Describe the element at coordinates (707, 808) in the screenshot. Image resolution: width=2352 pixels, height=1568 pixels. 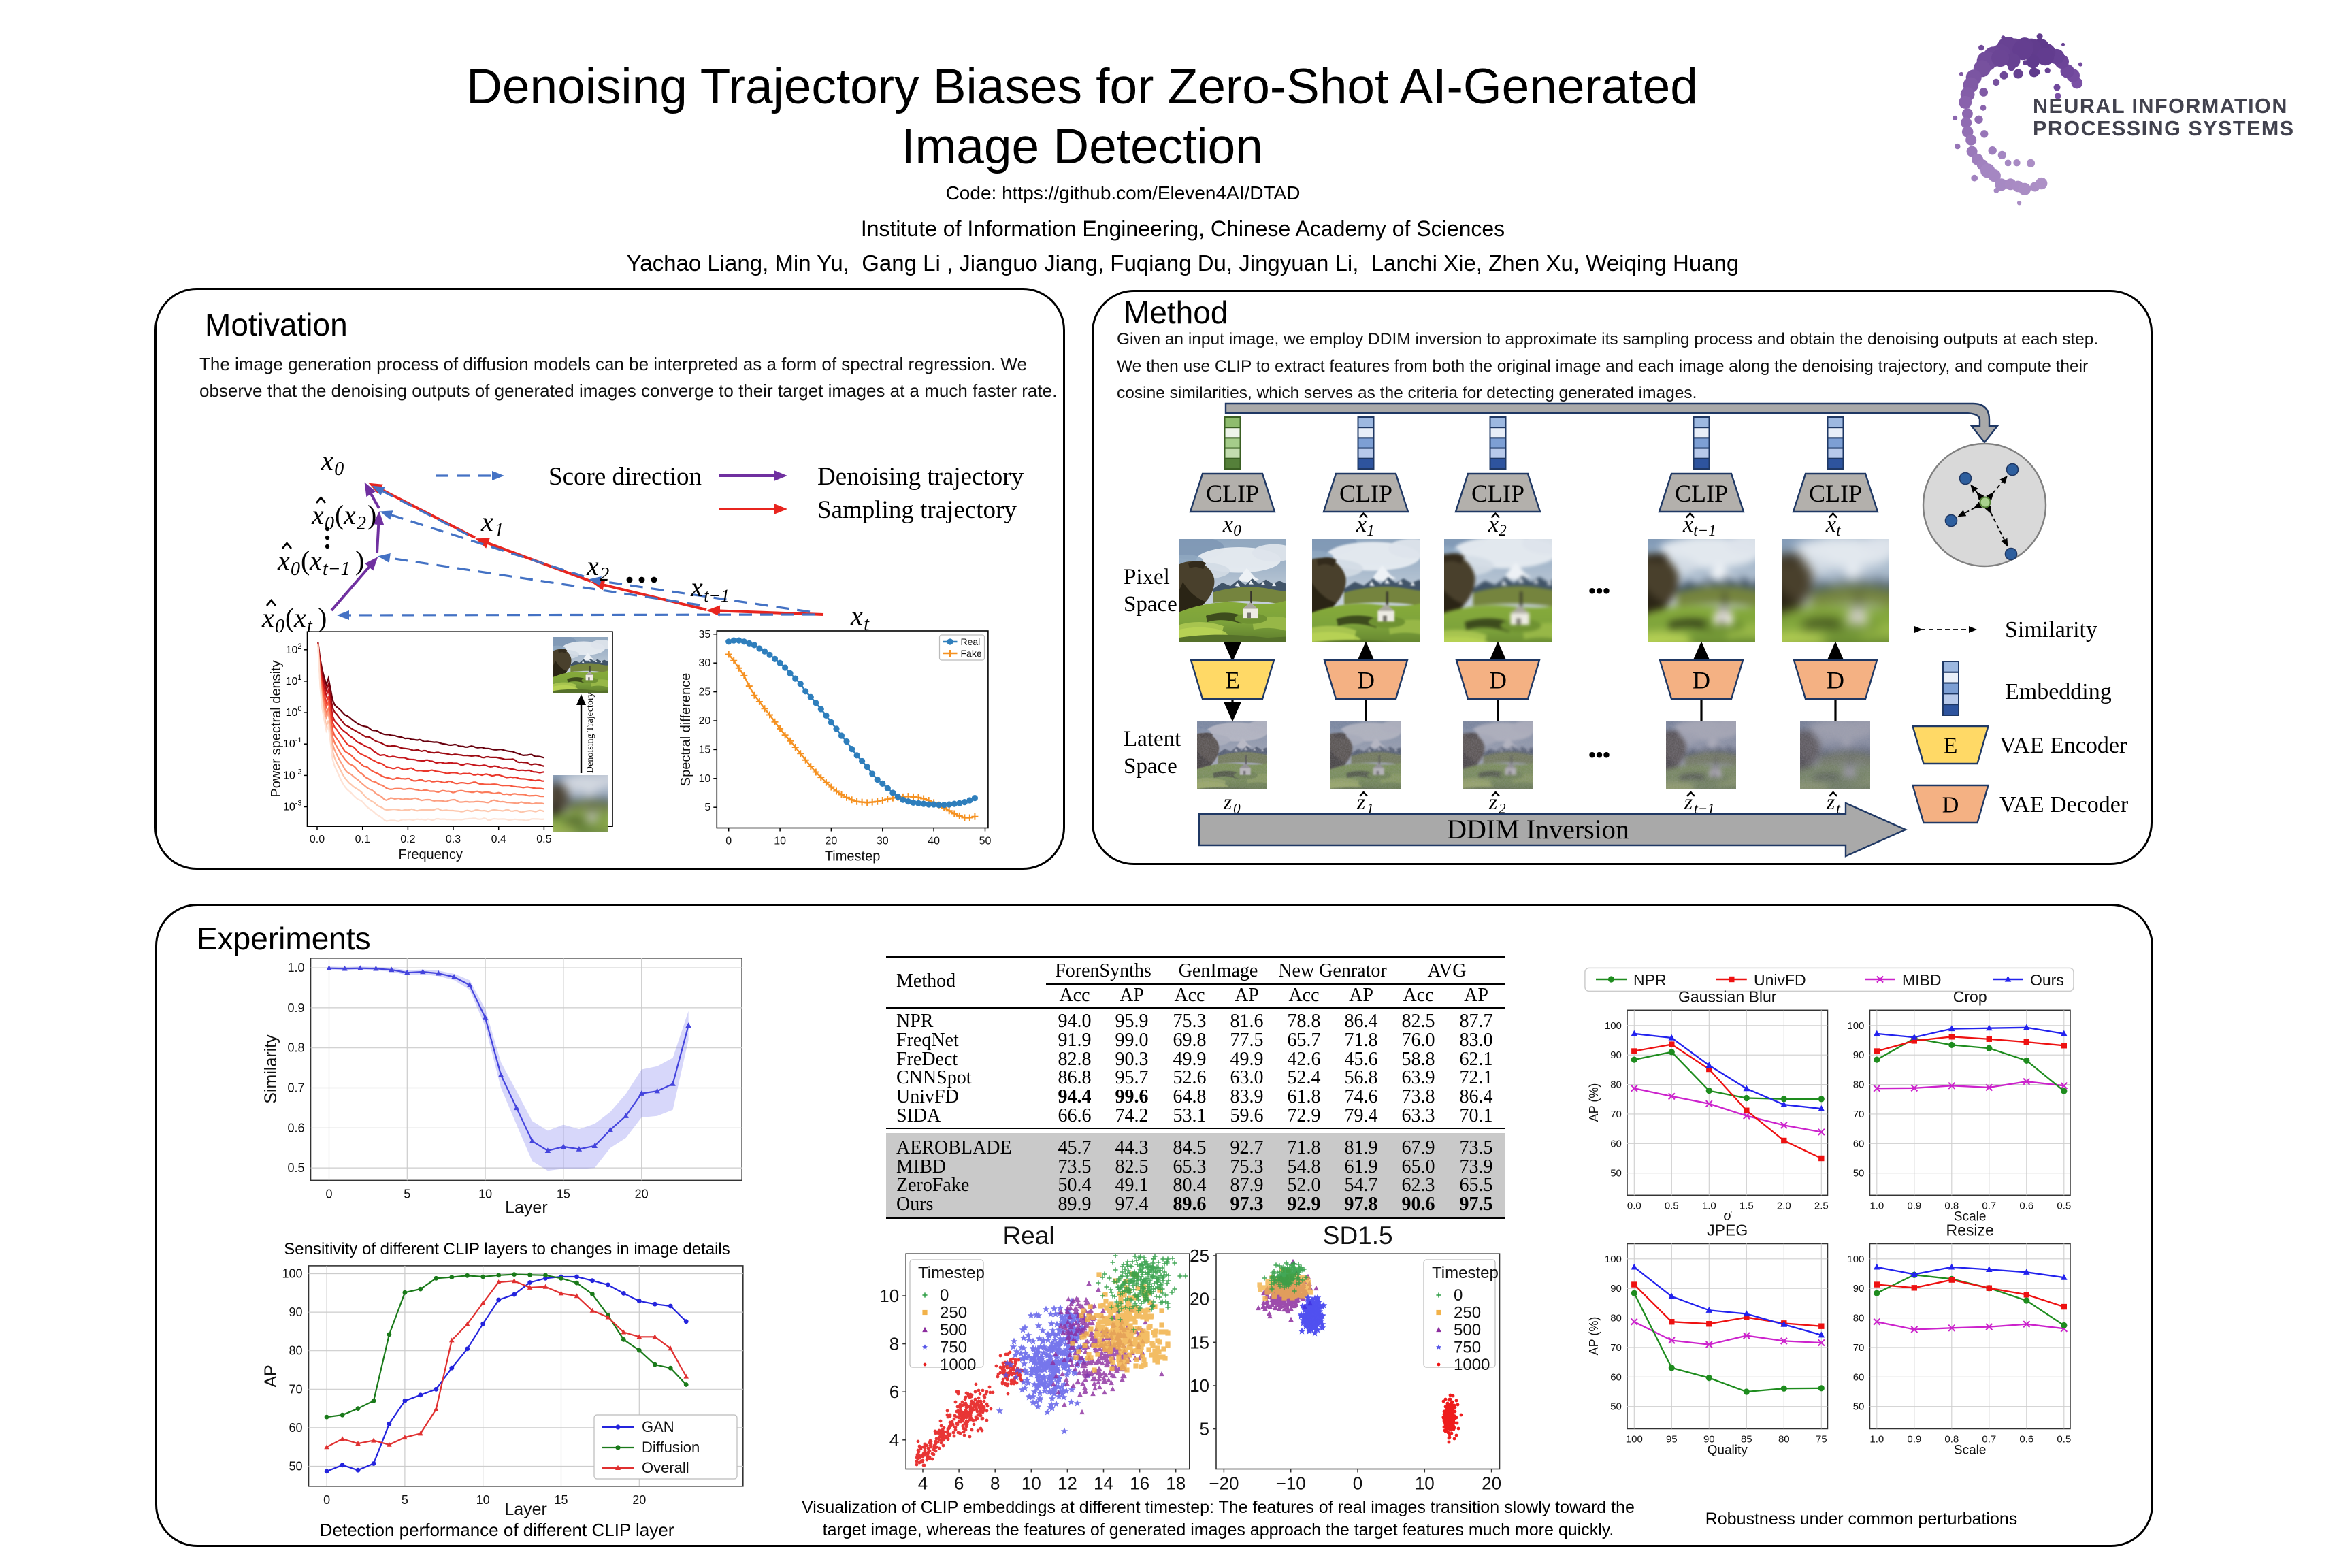
I see `svg-text: 5` at that location.